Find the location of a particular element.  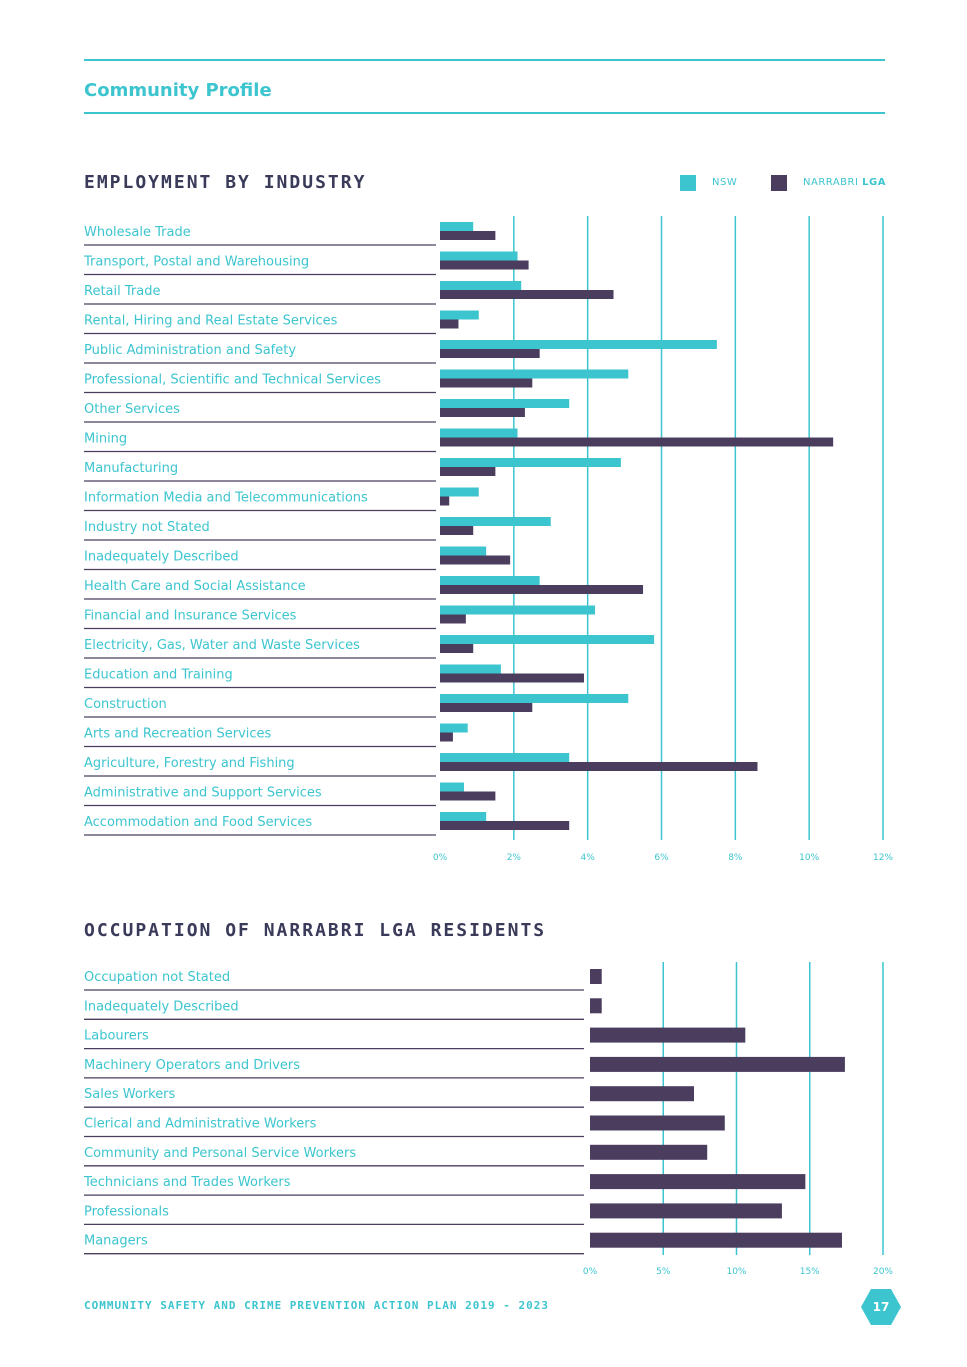

employment-category-label: Inadequately Described is located at coordinates (161, 557).